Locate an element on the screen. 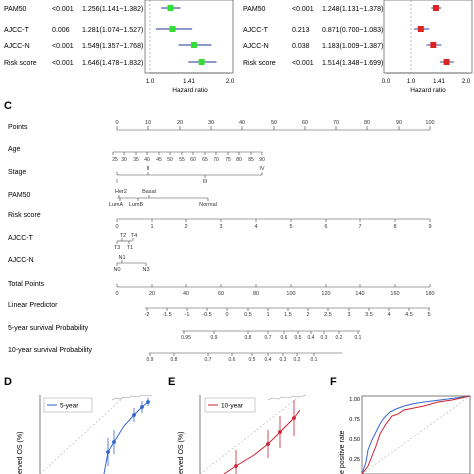 This screenshot has width=474, height=474. nomogram-tick: 80 is located at coordinates (367, 123).